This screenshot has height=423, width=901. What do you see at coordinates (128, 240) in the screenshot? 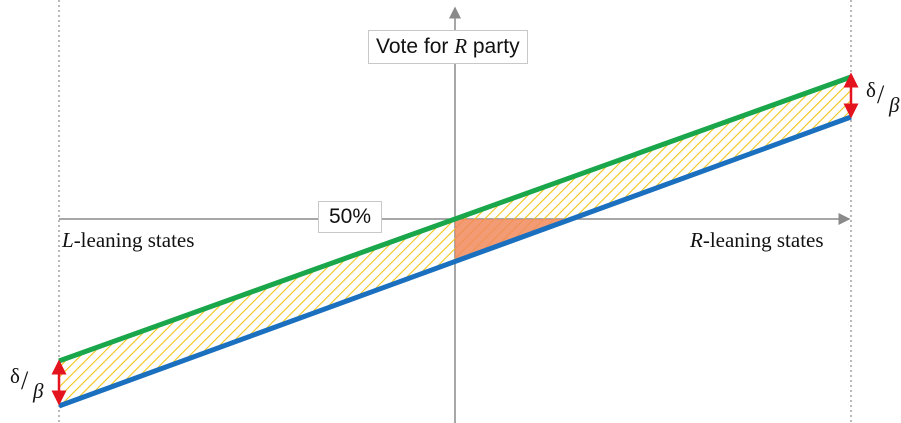
I see `left-leaning-label: L-leaning states` at bounding box center [128, 240].